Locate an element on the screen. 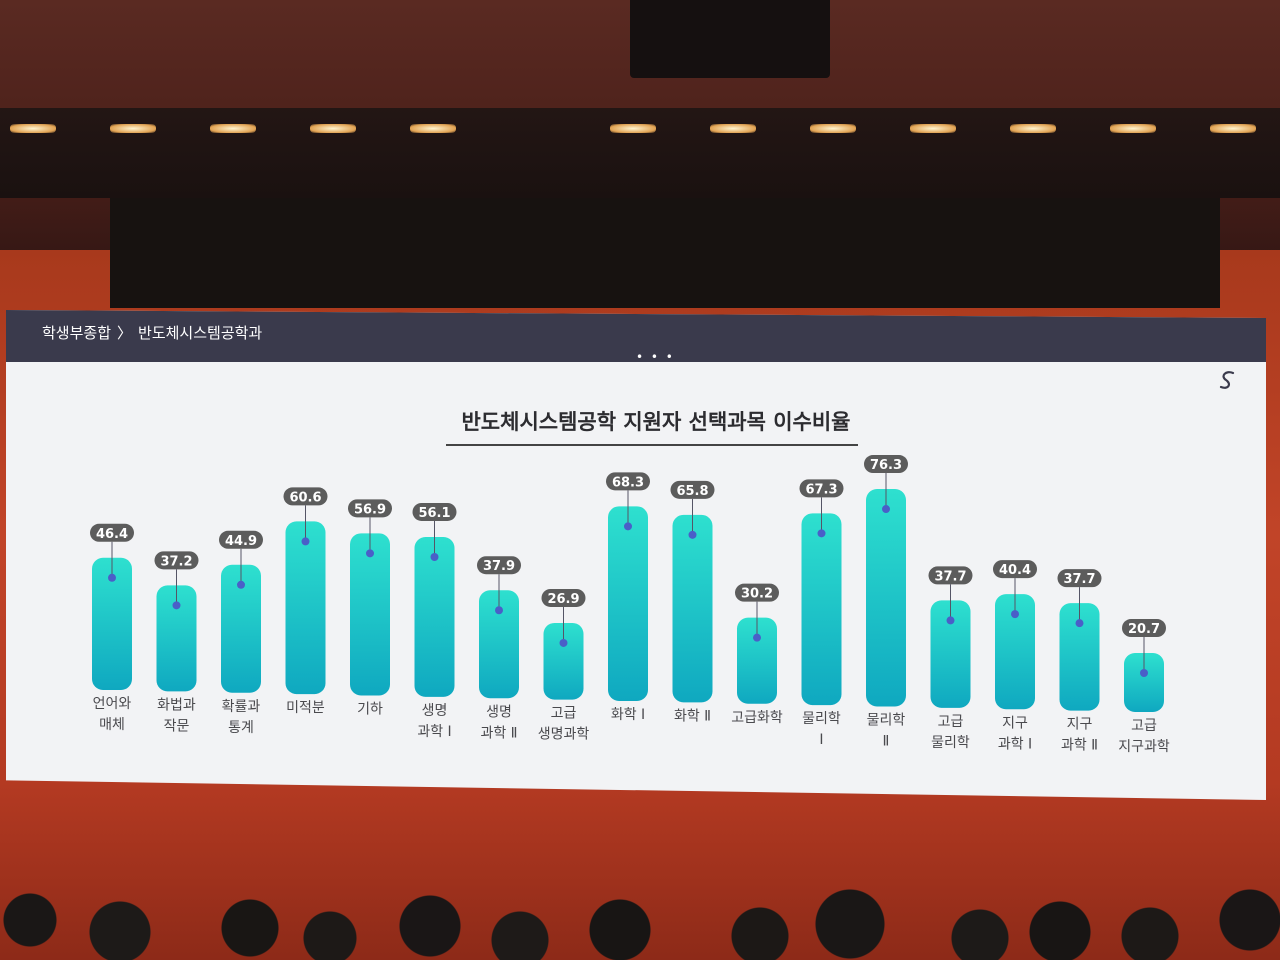 The width and height of the screenshot is (1280, 960). value-label: 40.4 is located at coordinates (1015, 570).